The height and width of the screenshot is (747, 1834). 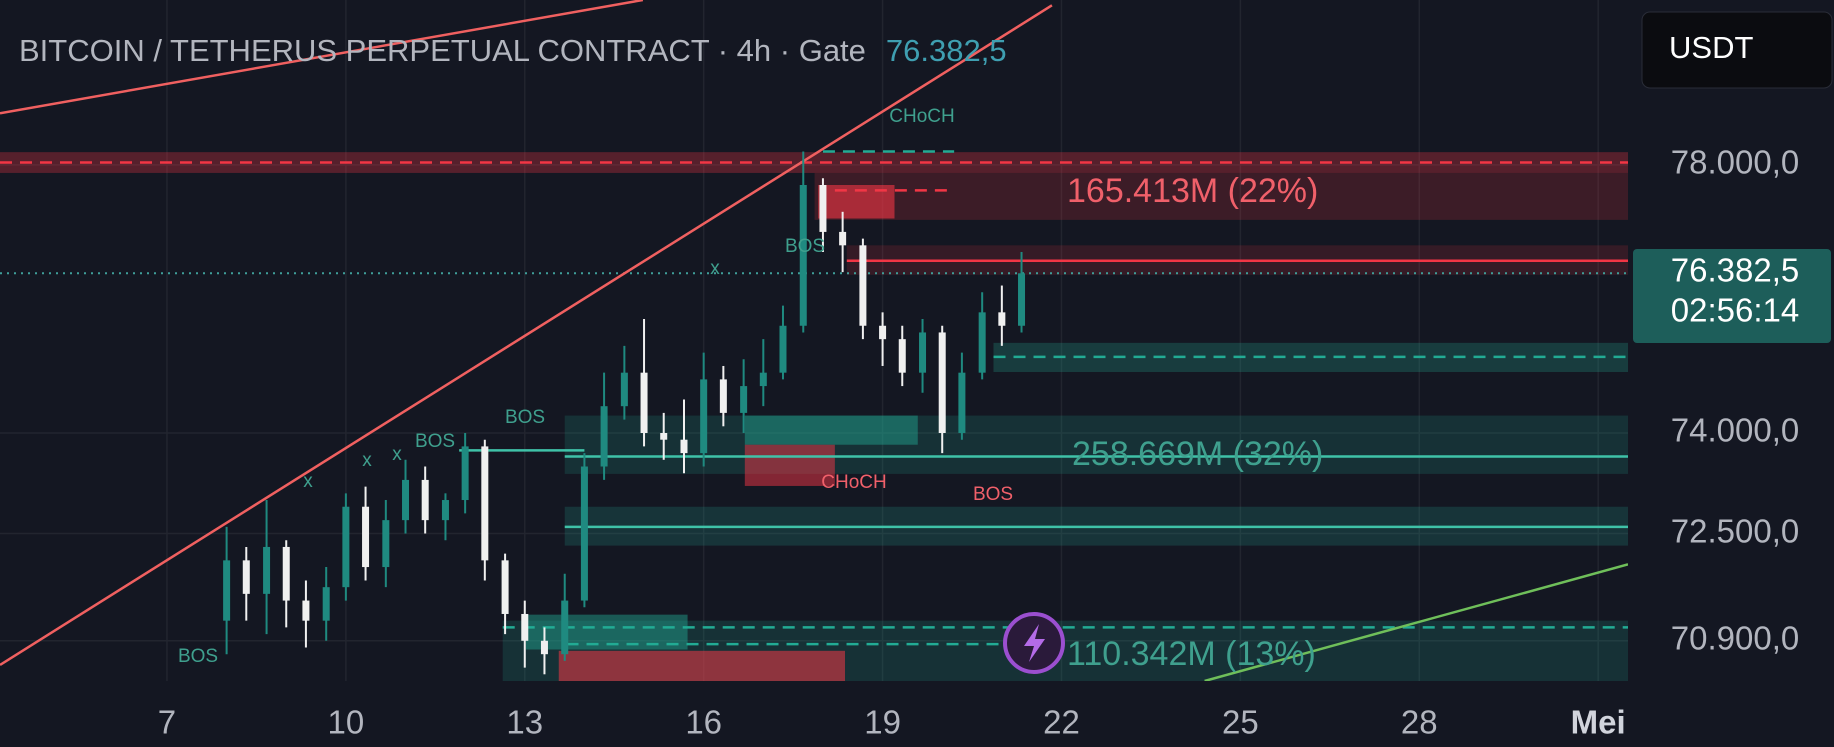 What do you see at coordinates (346, 722) in the screenshot?
I see `x-tick-label: 10` at bounding box center [346, 722].